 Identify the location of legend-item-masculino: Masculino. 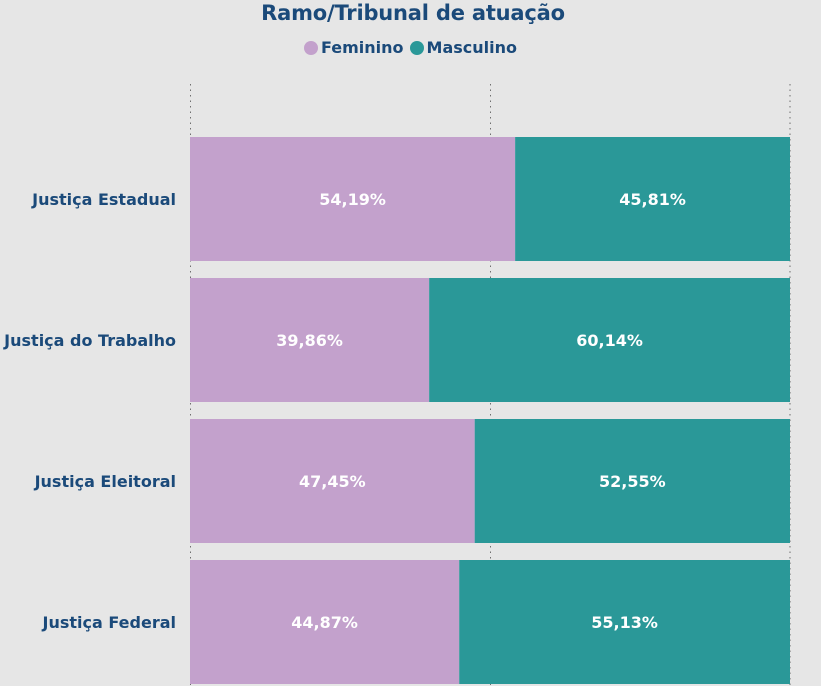
(463, 47).